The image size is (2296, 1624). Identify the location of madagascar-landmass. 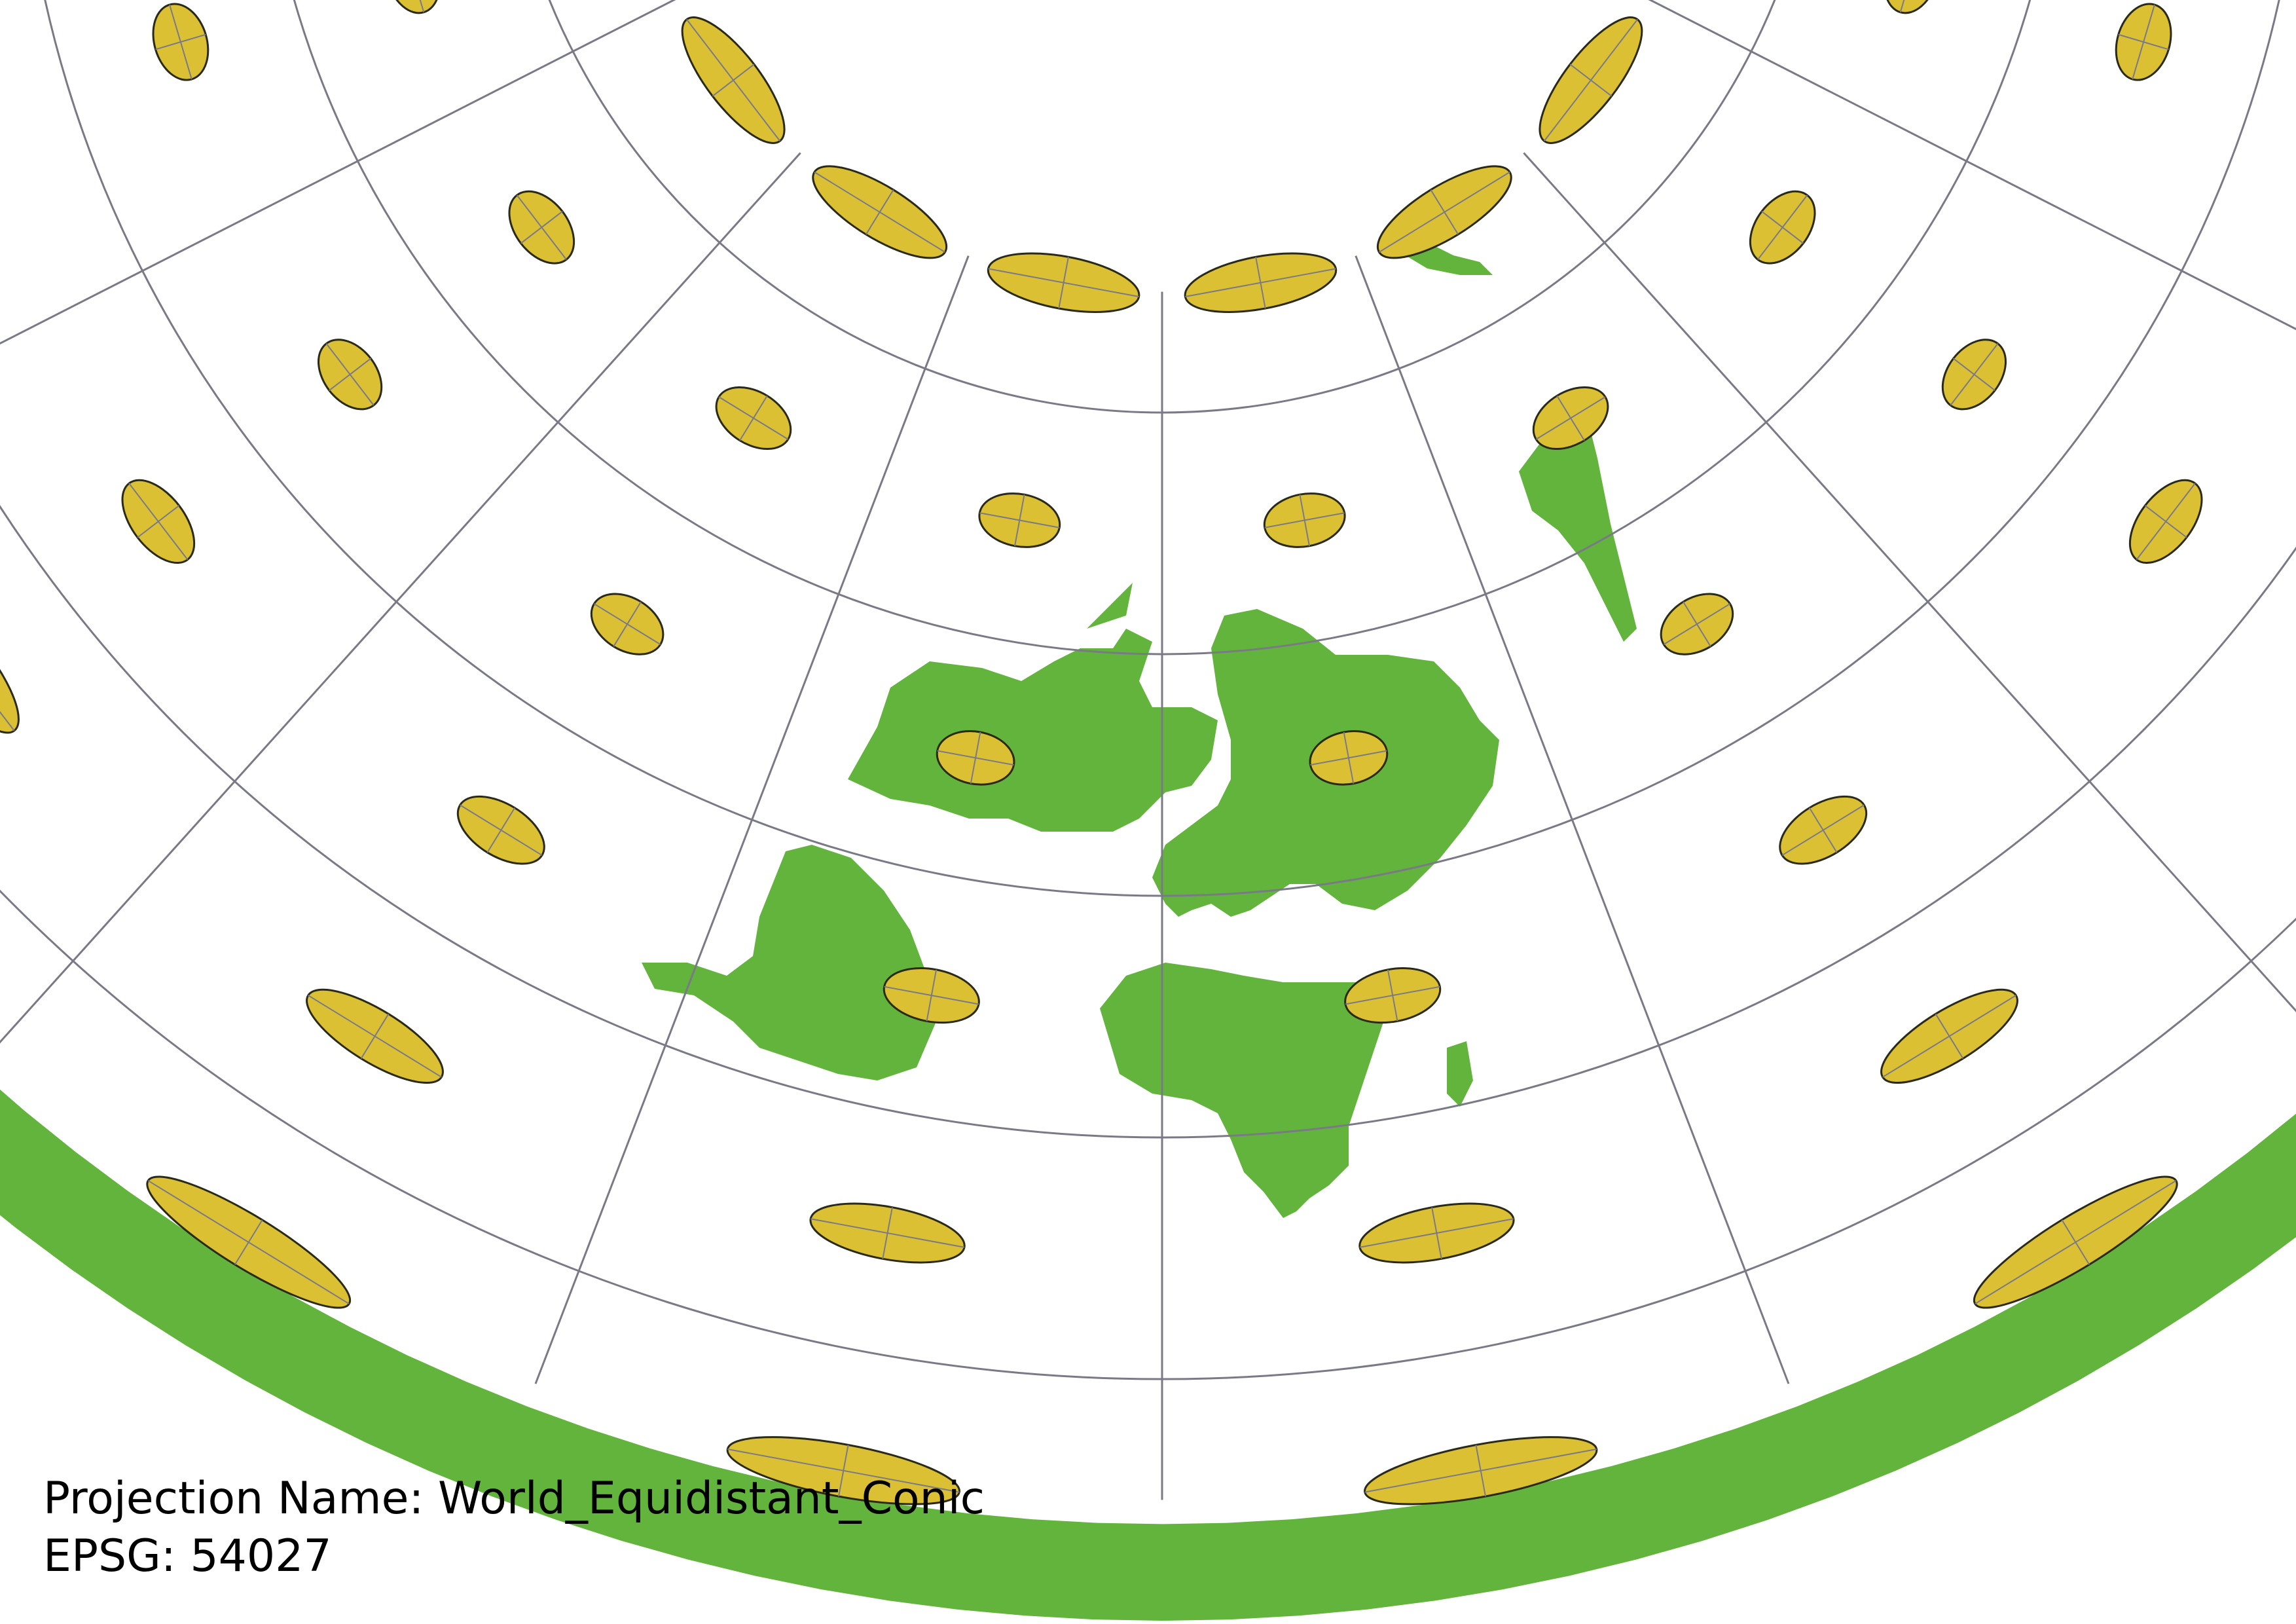
(1460, 1074).